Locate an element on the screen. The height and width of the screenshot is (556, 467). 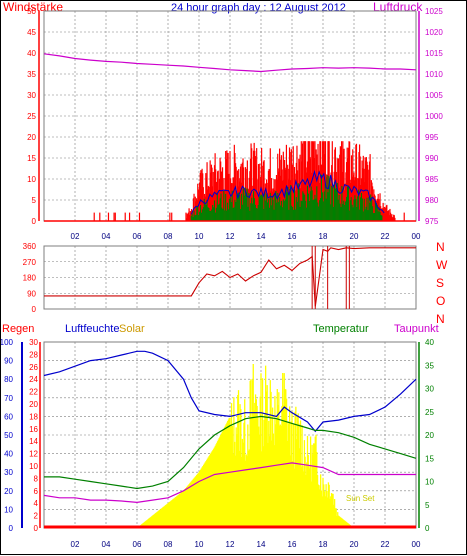
rain-tick-label: 24 is located at coordinates (33, 379).